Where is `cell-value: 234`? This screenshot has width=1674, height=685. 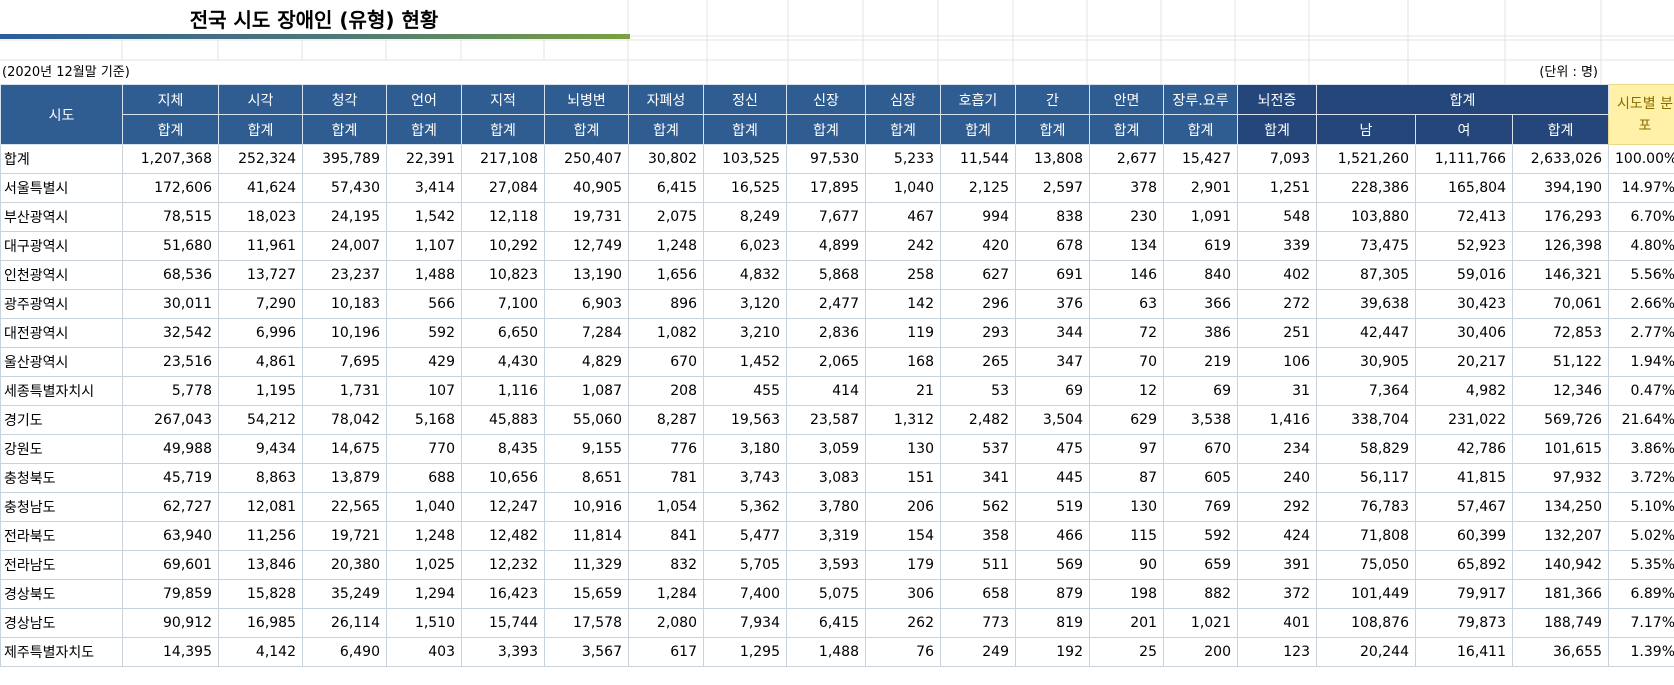 cell-value: 234 is located at coordinates (1277, 449).